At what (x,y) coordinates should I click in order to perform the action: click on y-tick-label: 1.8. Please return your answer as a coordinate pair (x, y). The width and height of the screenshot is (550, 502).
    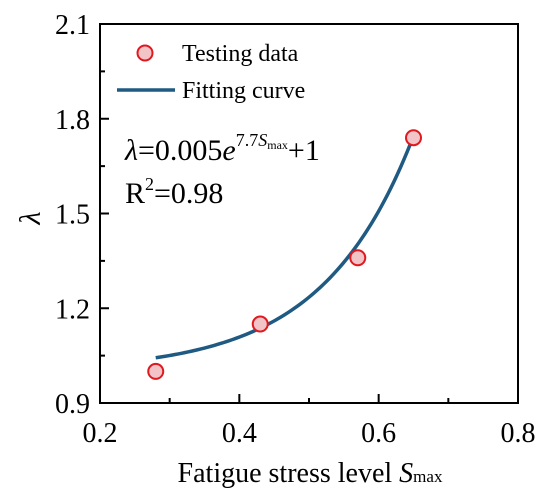
    Looking at the image, I should click on (72, 120).